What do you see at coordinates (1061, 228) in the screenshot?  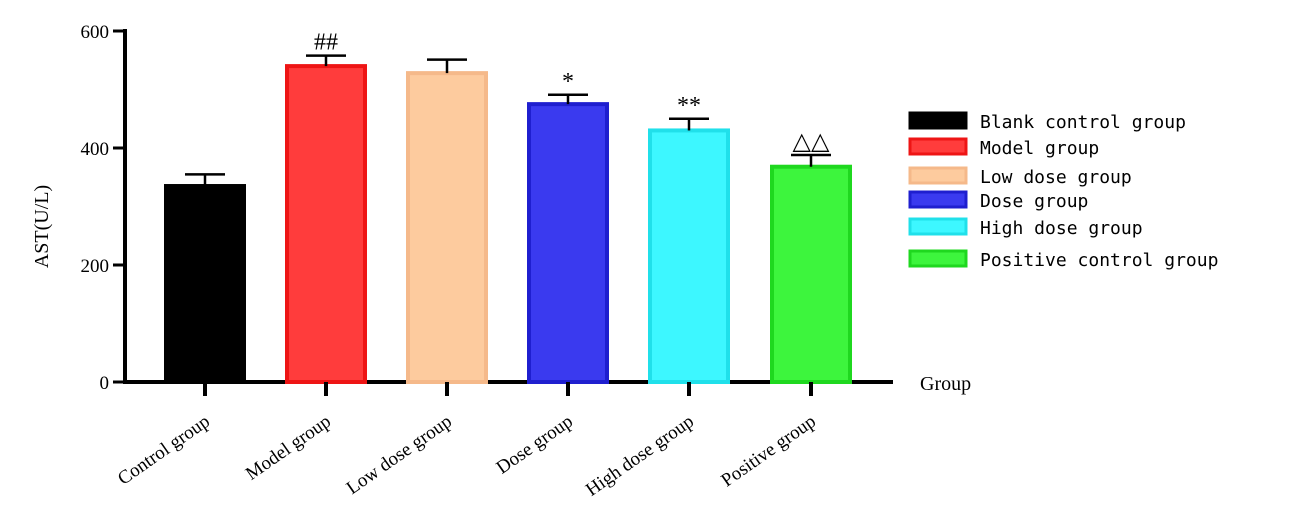 I see `legend-entry-5: High dose group` at bounding box center [1061, 228].